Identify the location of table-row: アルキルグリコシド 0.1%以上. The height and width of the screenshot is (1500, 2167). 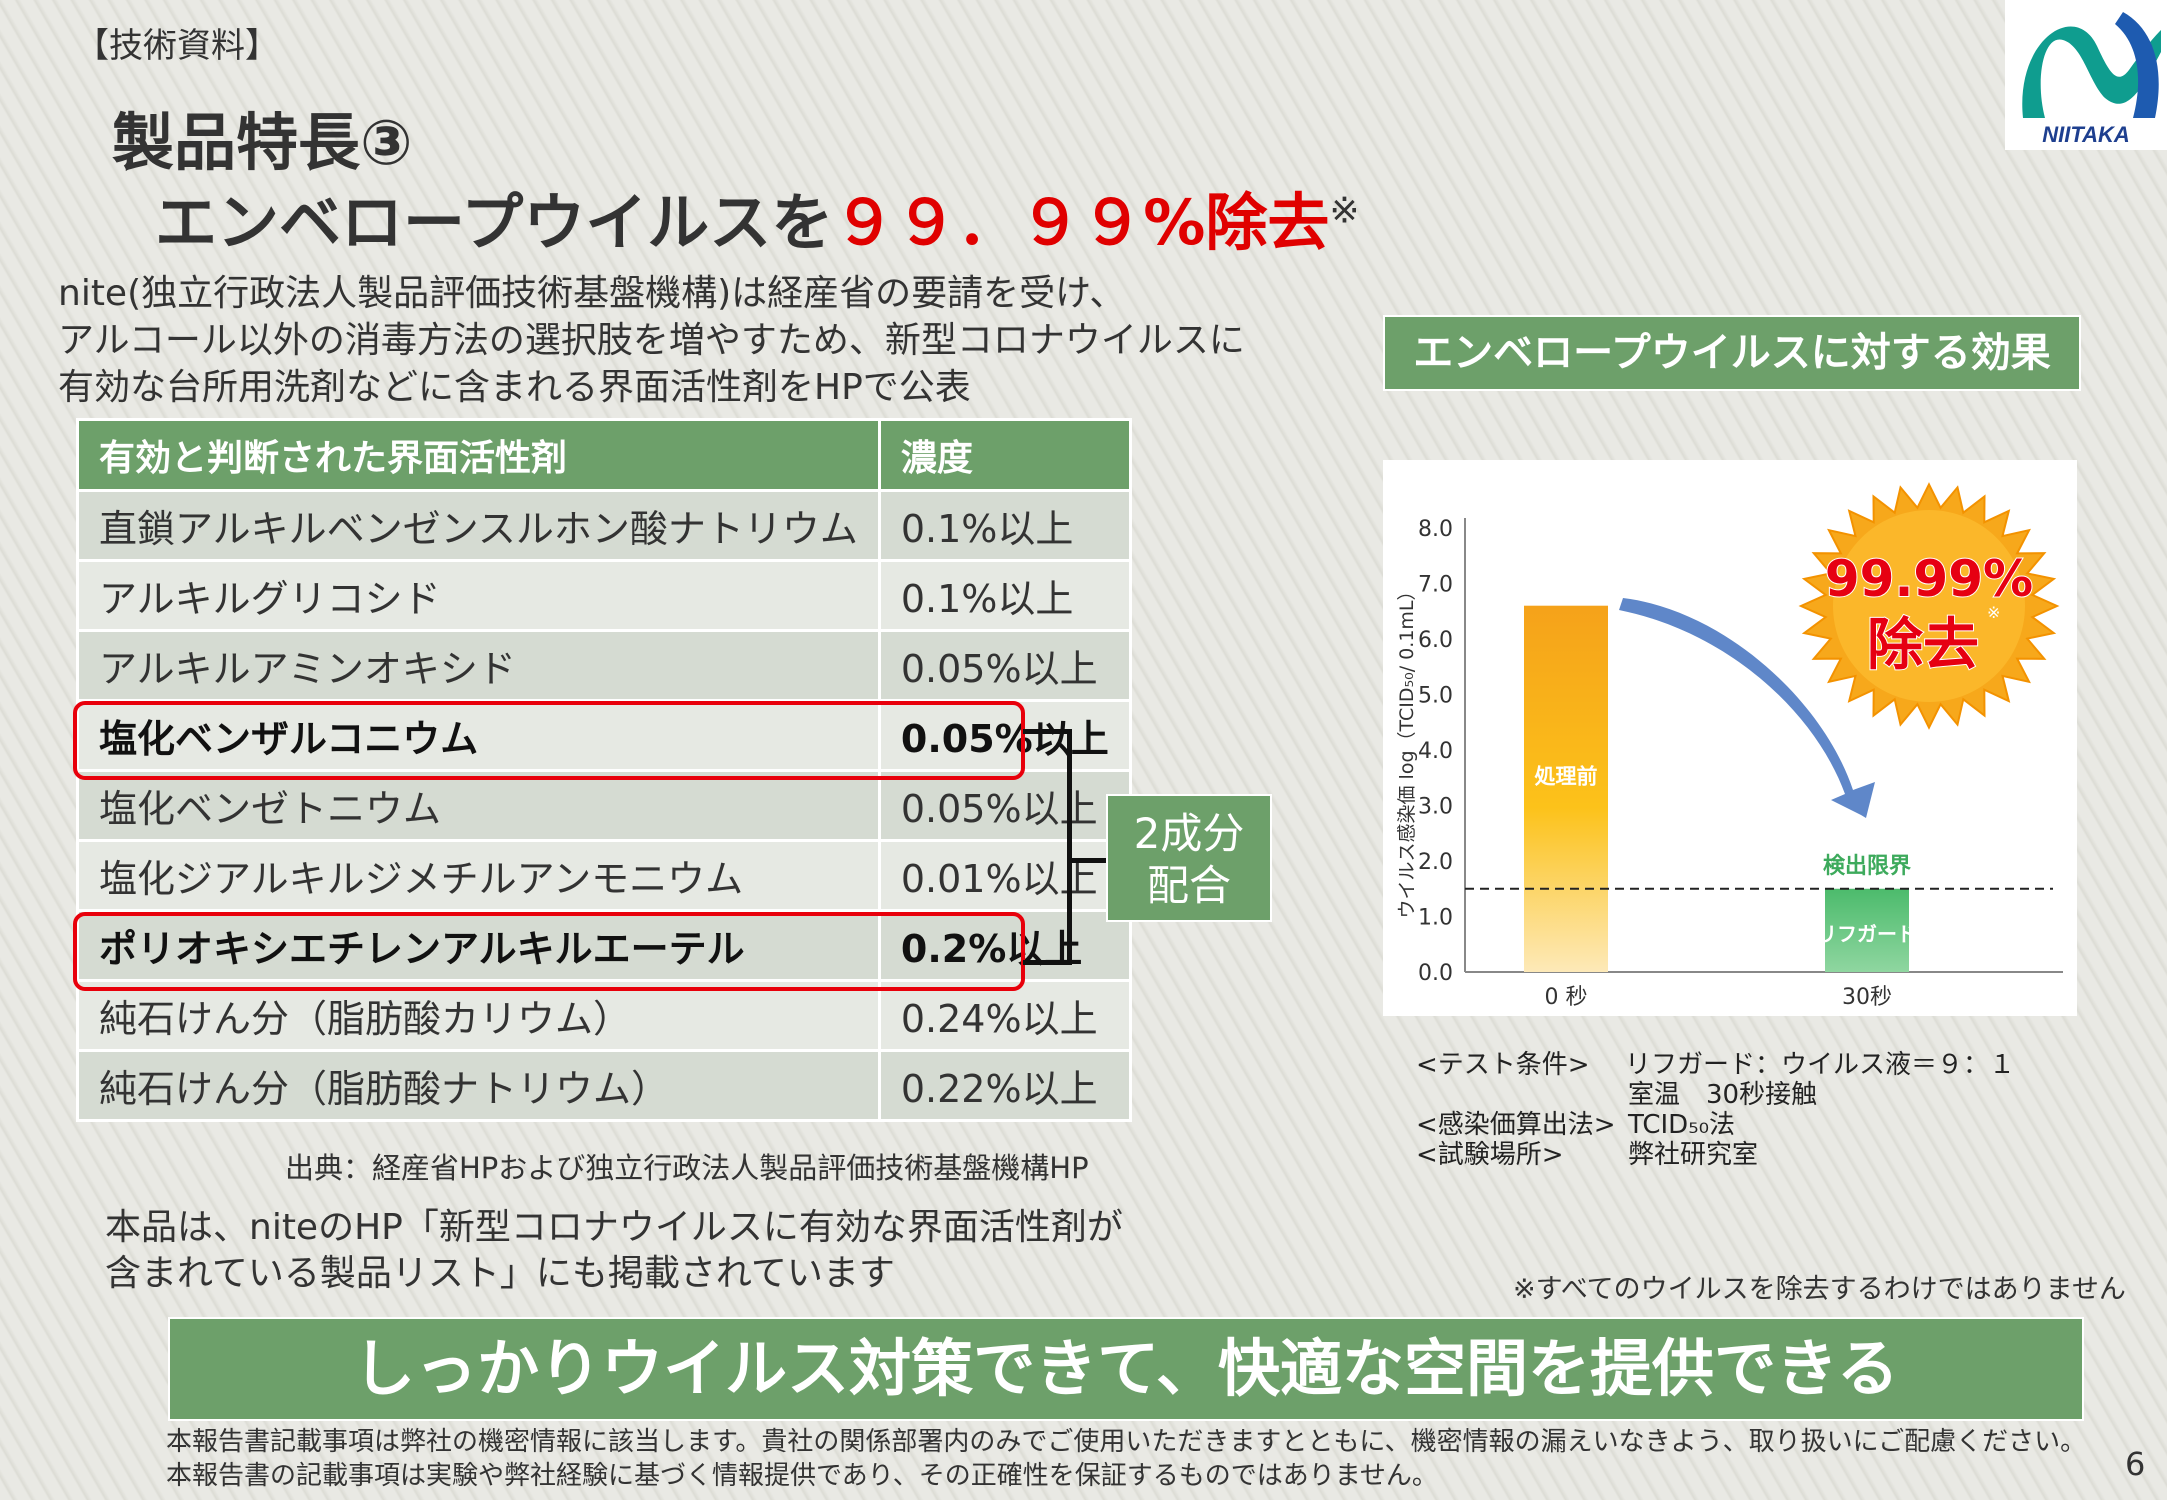
(604, 595).